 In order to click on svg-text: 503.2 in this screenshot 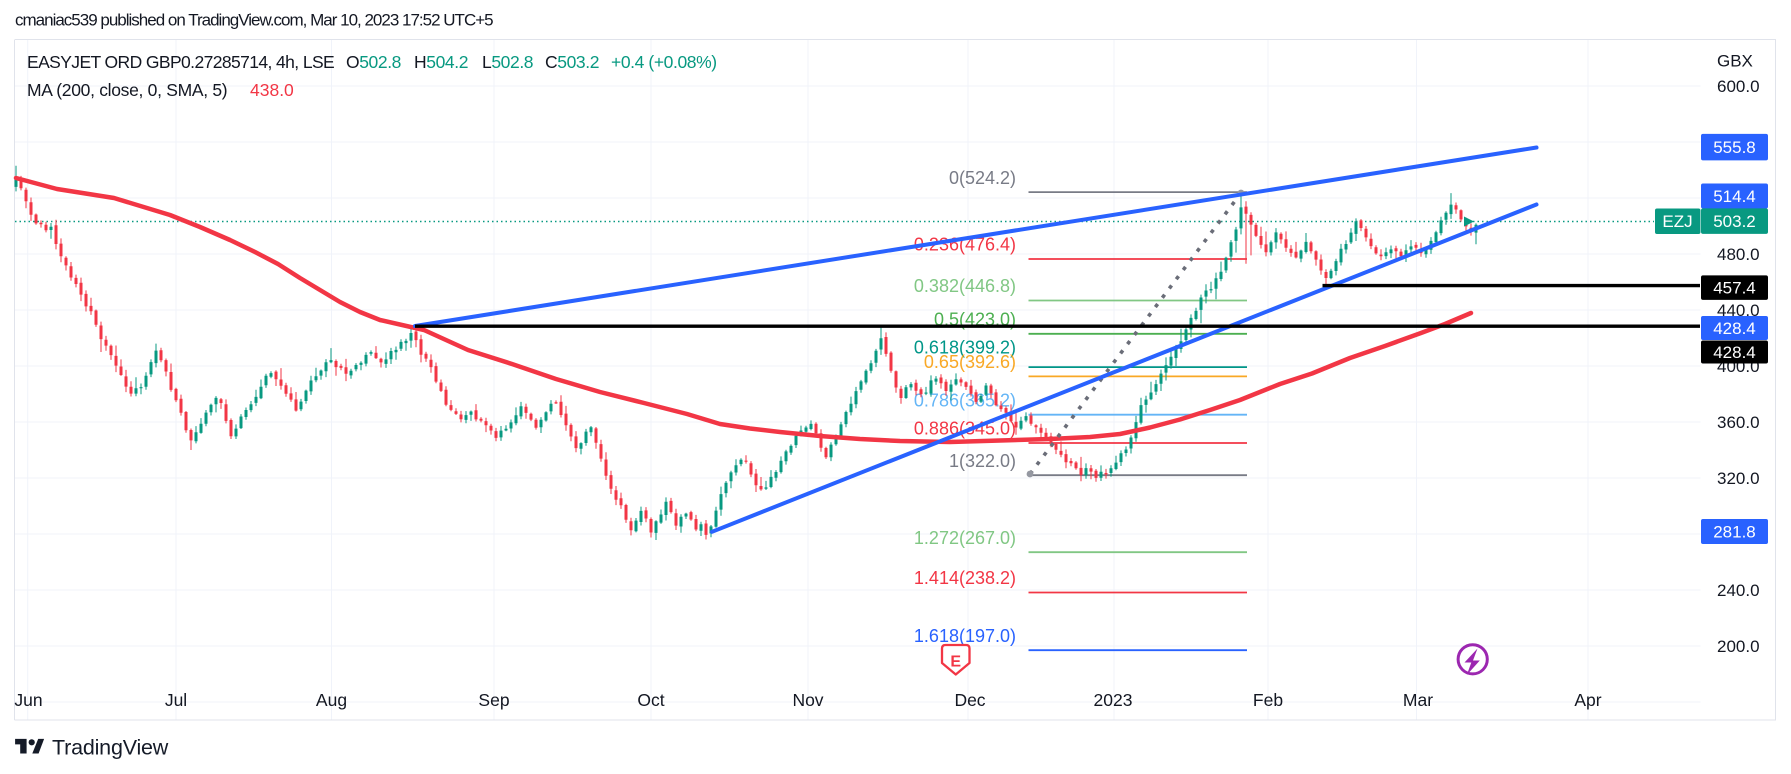, I will do `click(1734, 221)`.